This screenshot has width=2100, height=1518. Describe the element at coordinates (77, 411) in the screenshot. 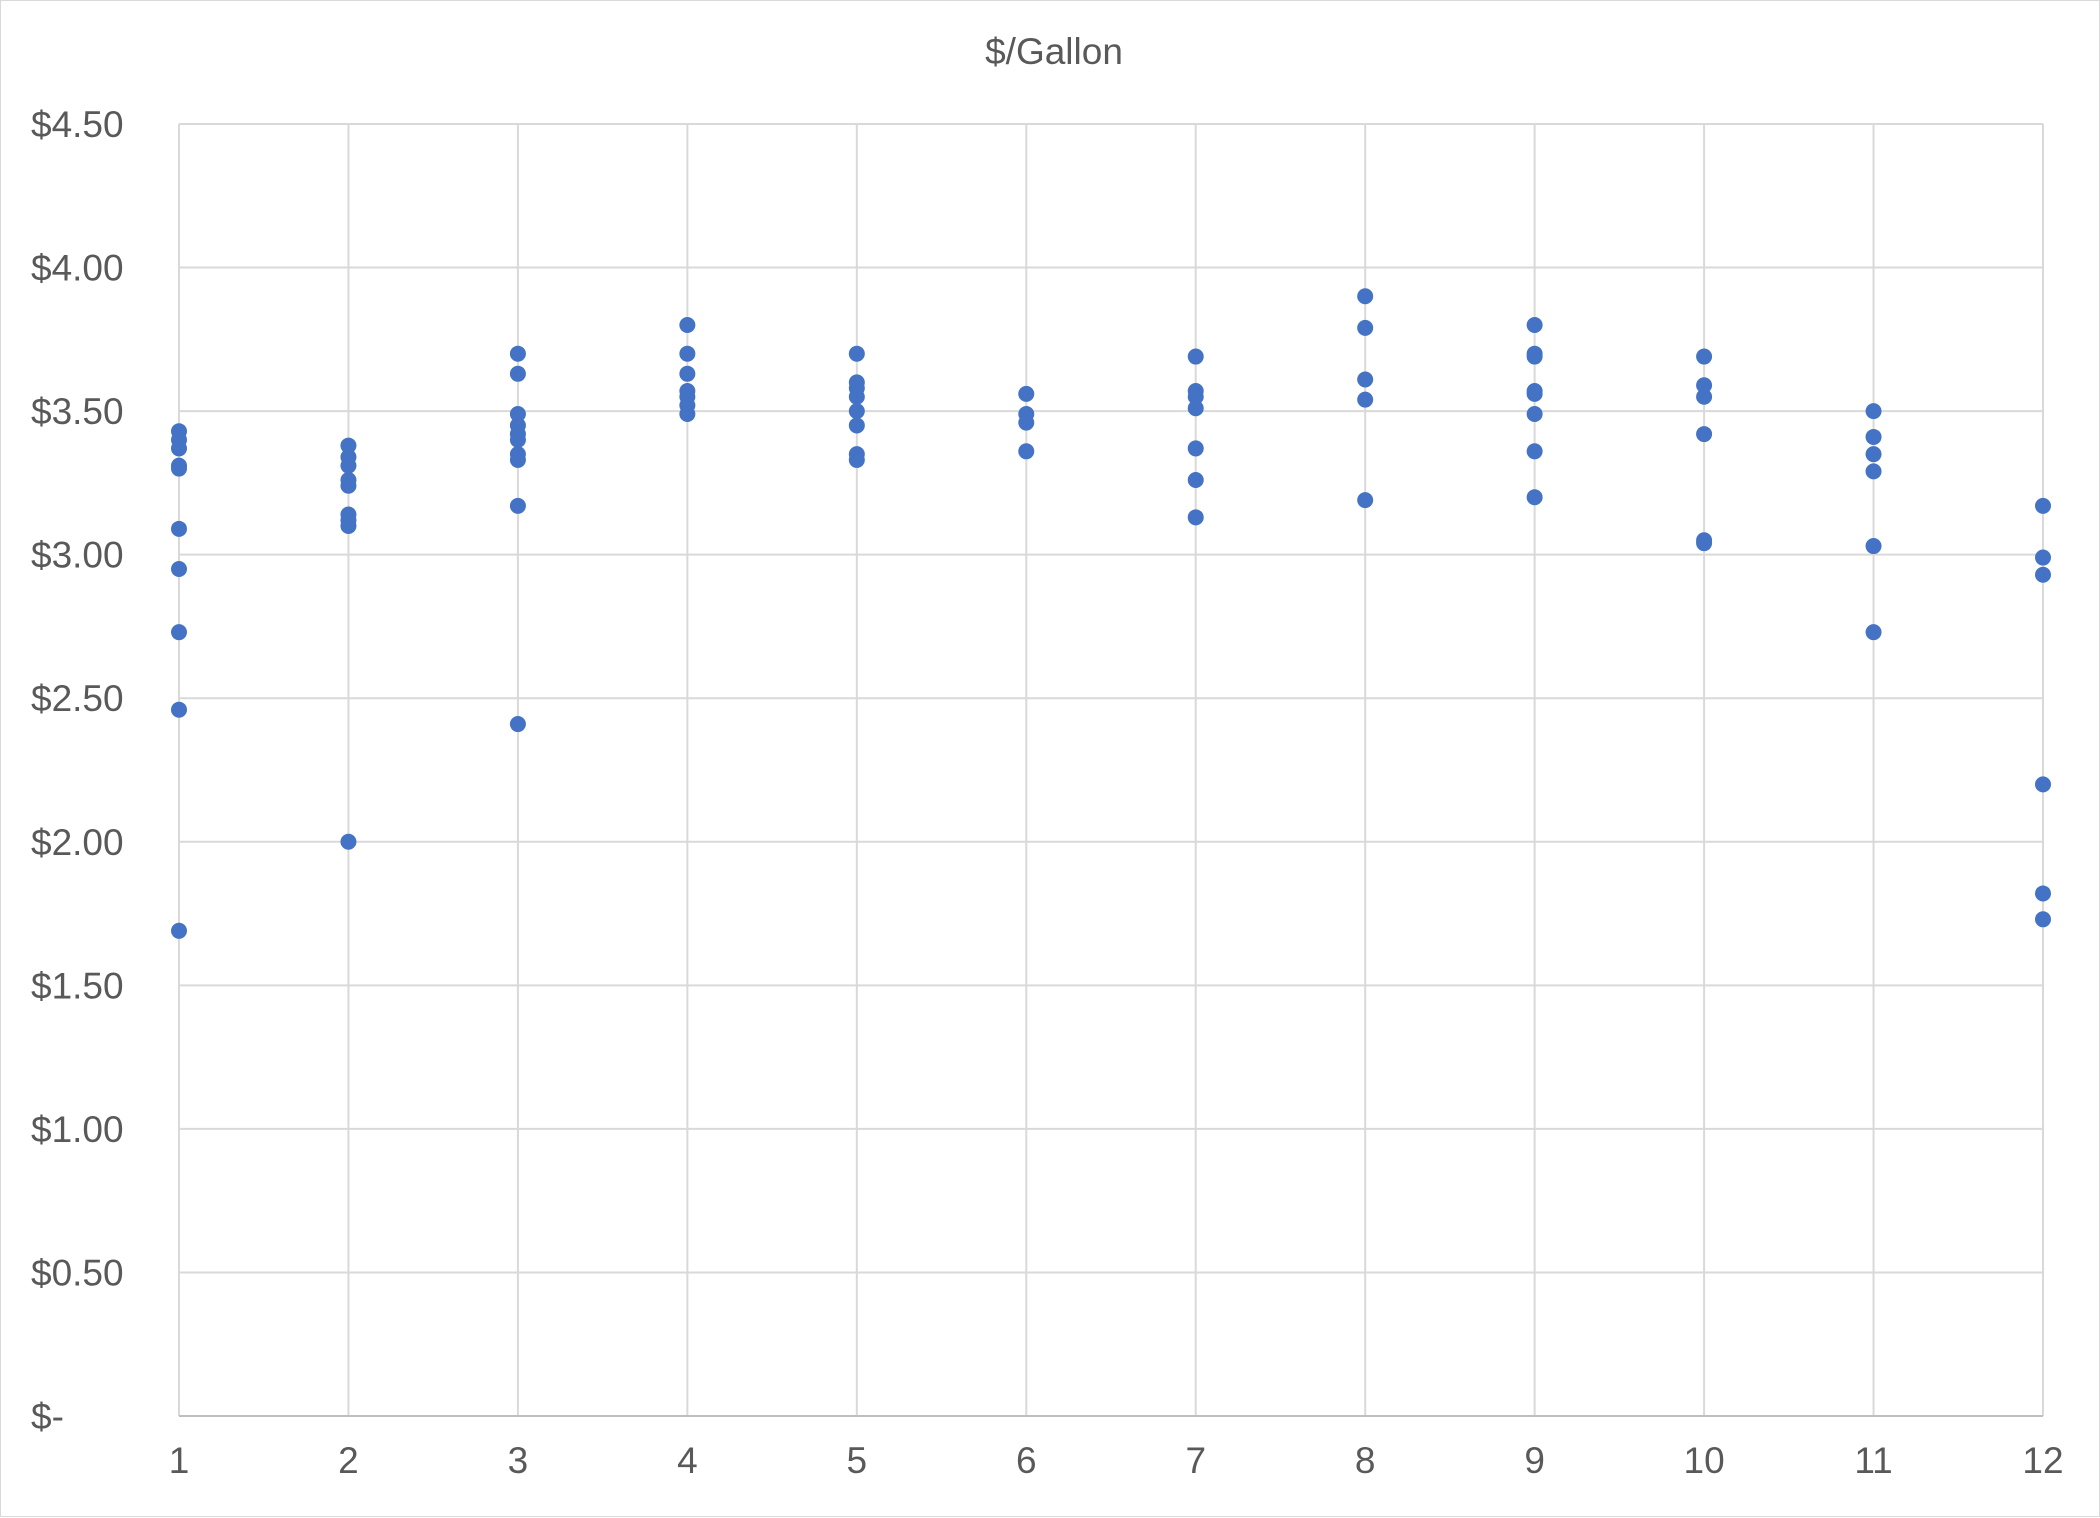

I see `y-tick-label: $3.50` at that location.